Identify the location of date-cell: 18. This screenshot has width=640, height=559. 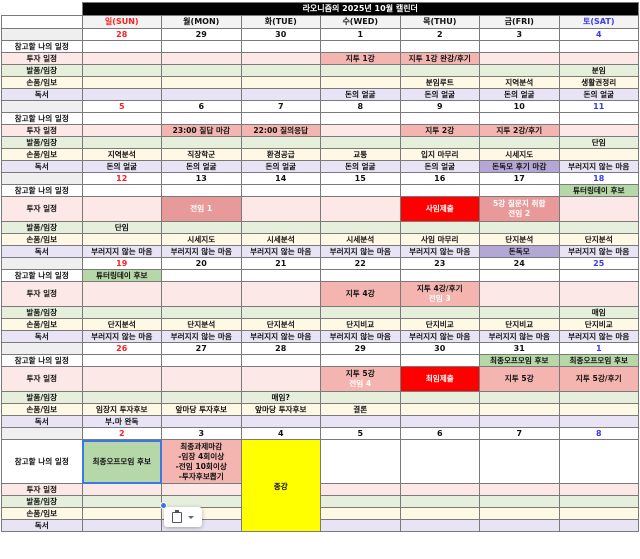
(598, 178).